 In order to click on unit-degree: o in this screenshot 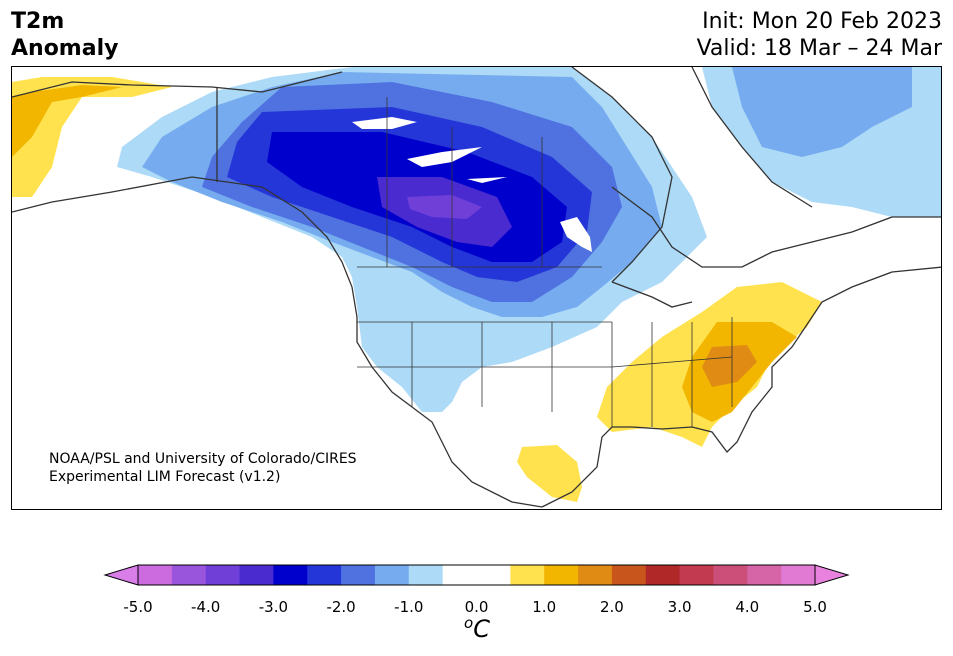, I will do `click(469, 623)`.